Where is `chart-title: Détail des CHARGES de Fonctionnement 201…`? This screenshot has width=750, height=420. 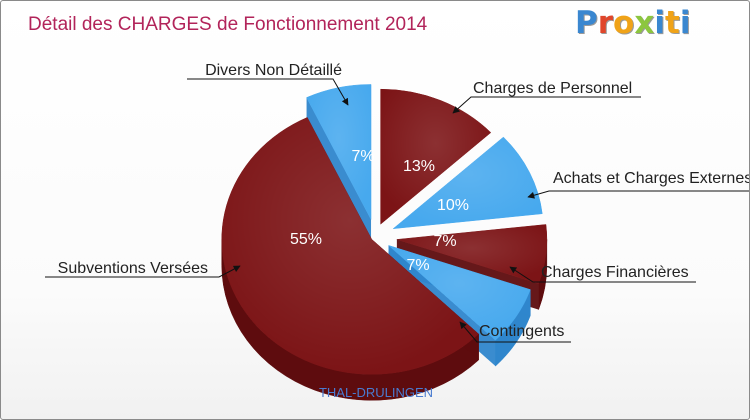
chart-title: Détail des CHARGES de Fonctionnement 201… is located at coordinates (228, 24).